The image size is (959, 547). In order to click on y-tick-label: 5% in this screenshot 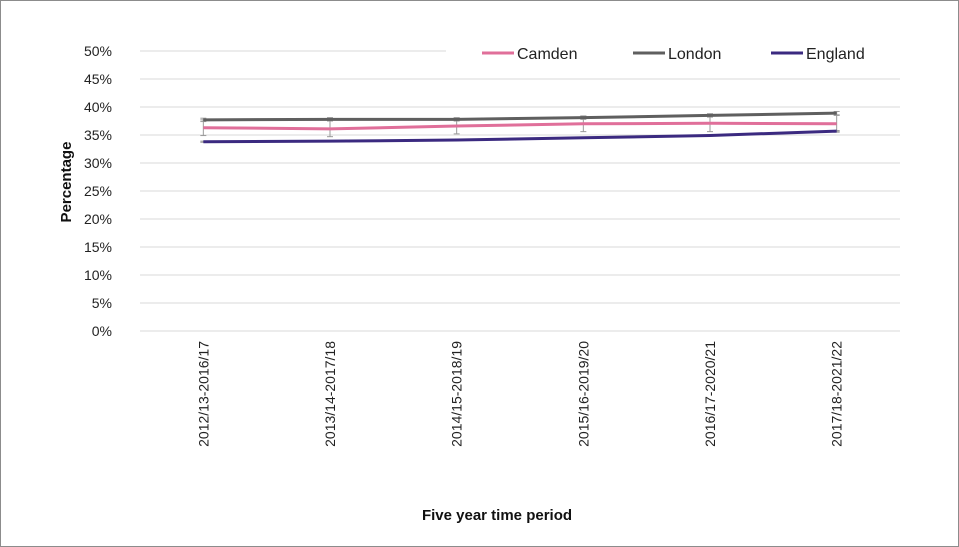, I will do `click(102, 303)`.